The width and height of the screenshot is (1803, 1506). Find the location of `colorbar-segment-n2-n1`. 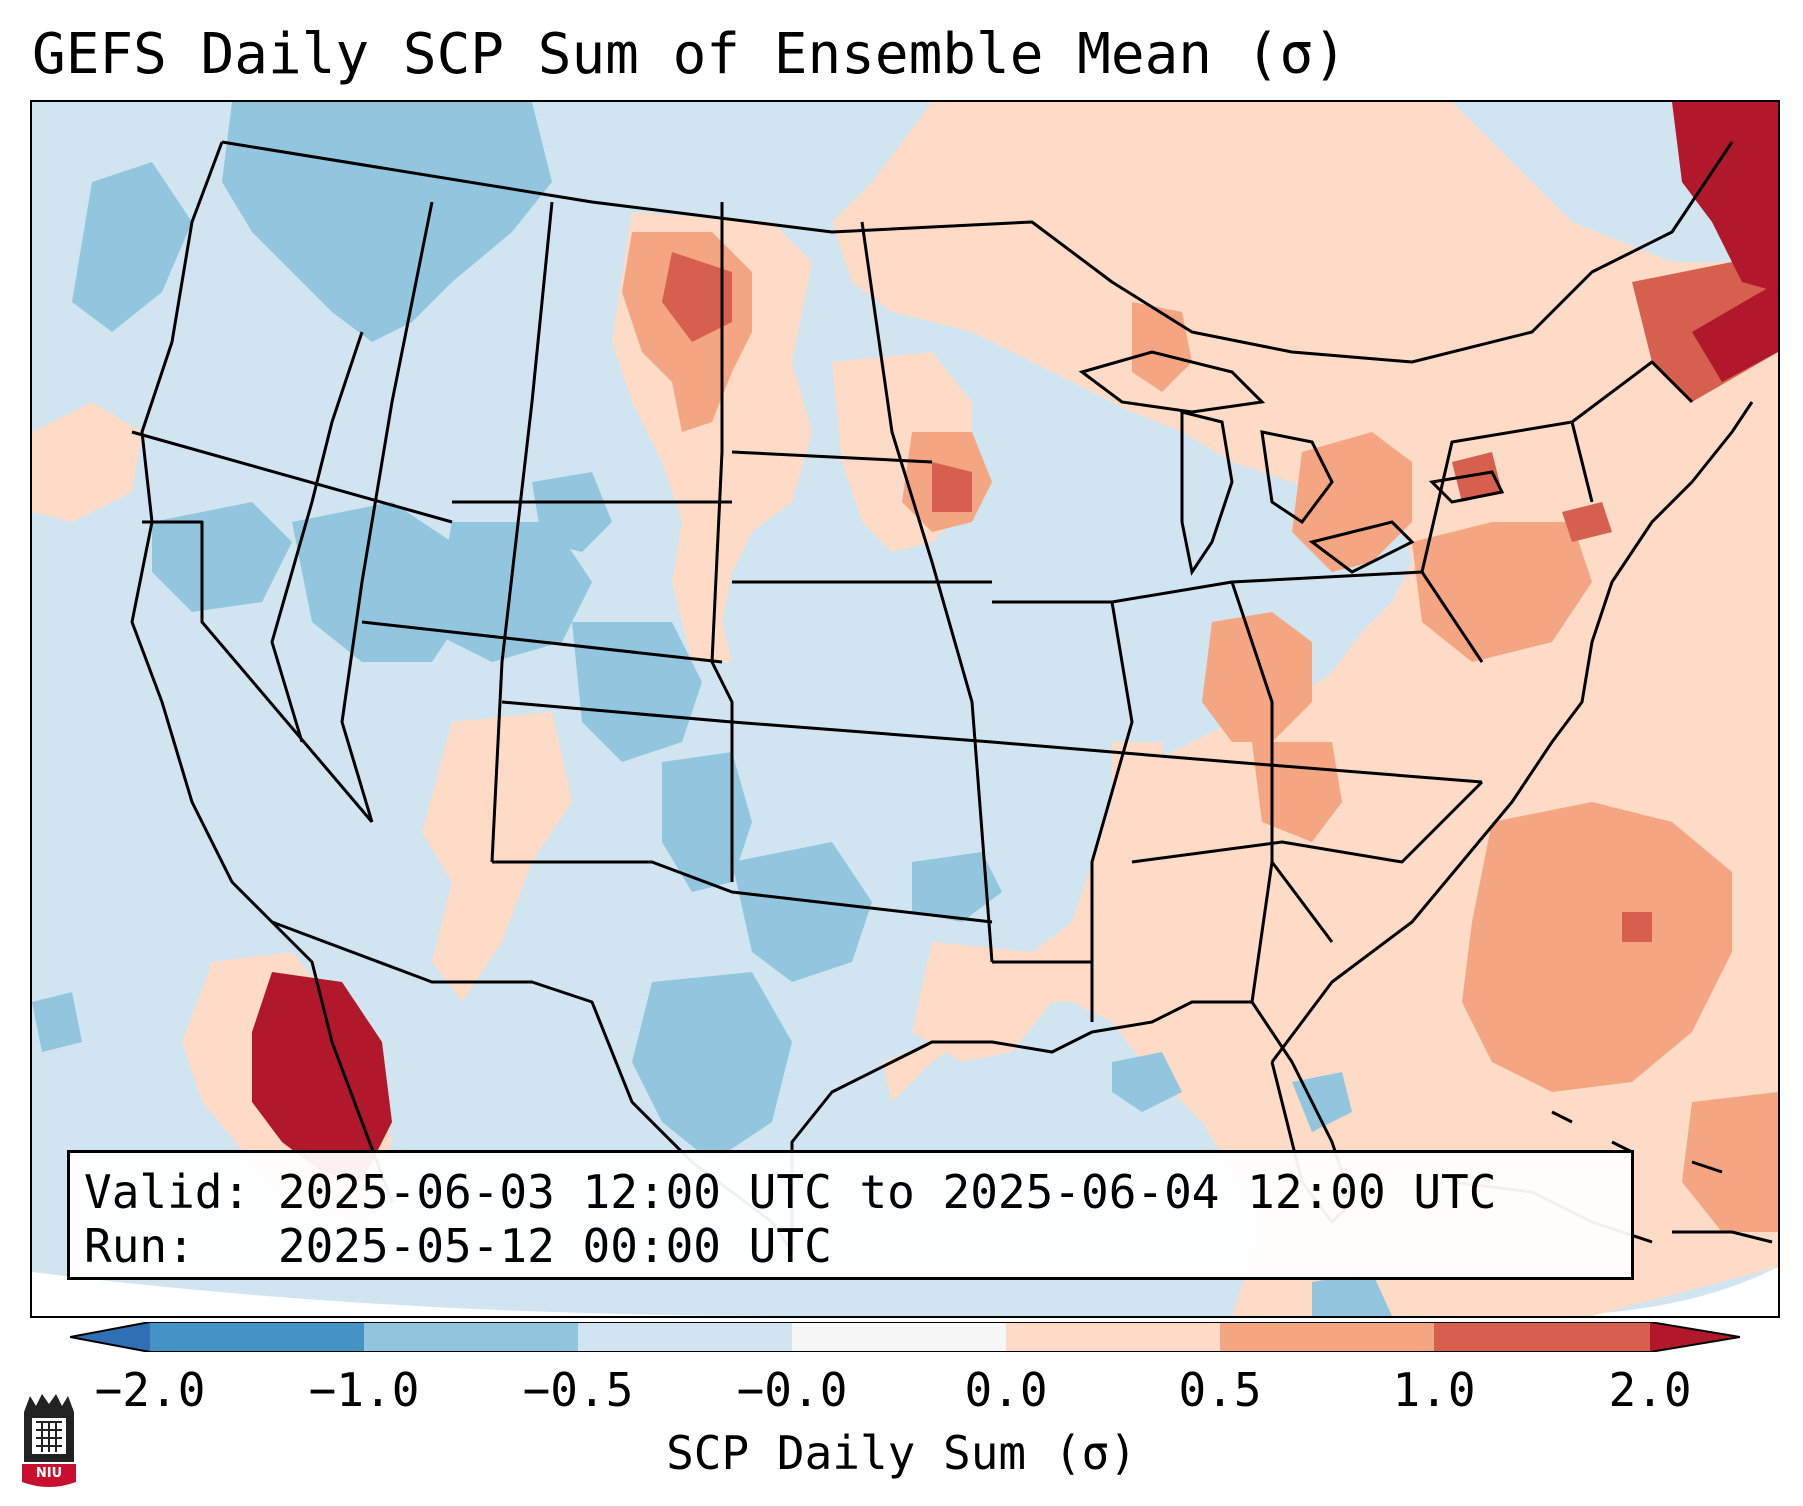

colorbar-segment-n2-n1 is located at coordinates (257, 1337).